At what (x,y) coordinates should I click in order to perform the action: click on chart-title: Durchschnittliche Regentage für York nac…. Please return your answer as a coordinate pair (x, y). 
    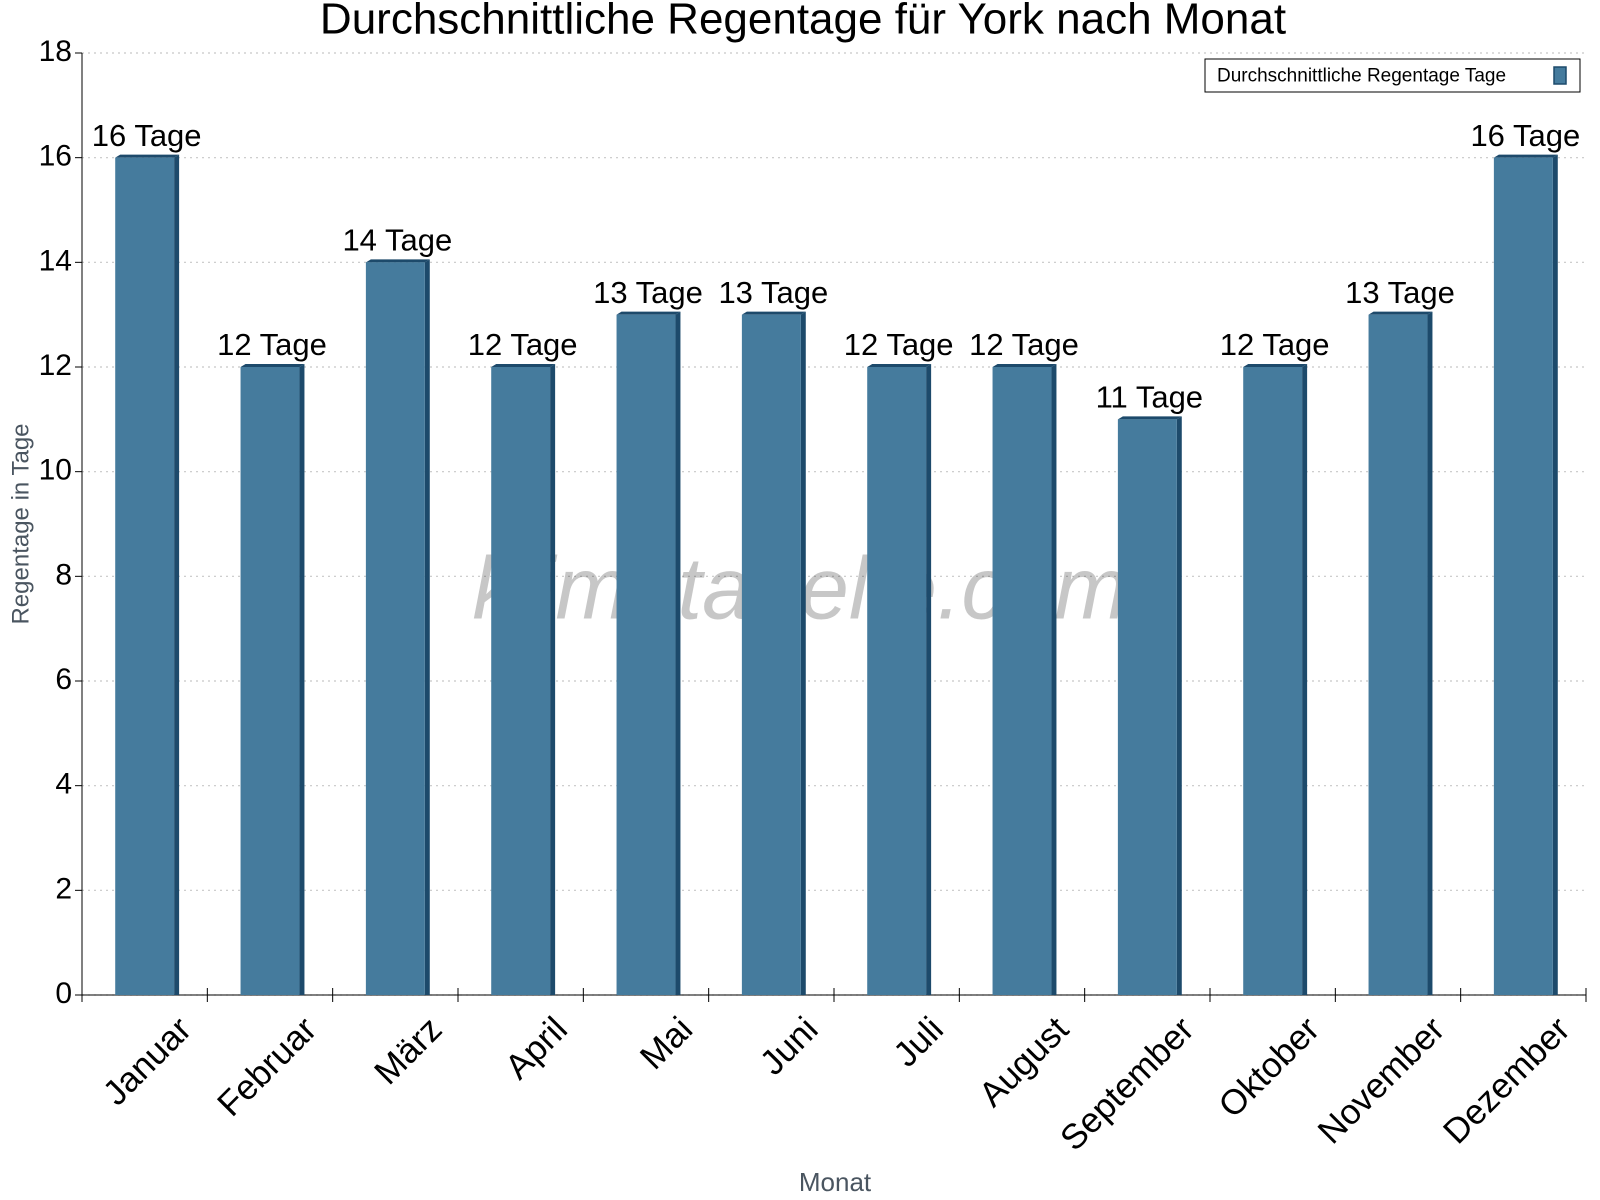
    Looking at the image, I should click on (803, 22).